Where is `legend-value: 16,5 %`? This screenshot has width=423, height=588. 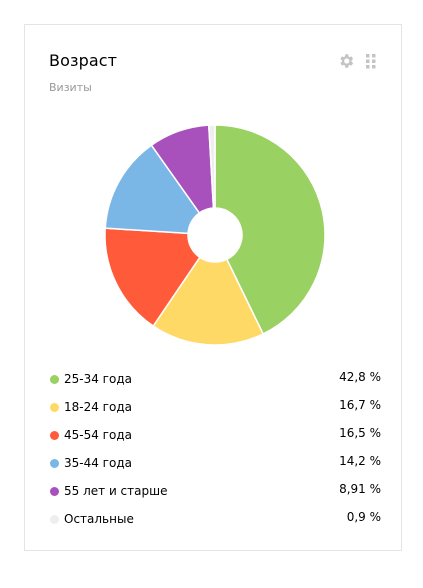
legend-value: 16,5 % is located at coordinates (360, 433).